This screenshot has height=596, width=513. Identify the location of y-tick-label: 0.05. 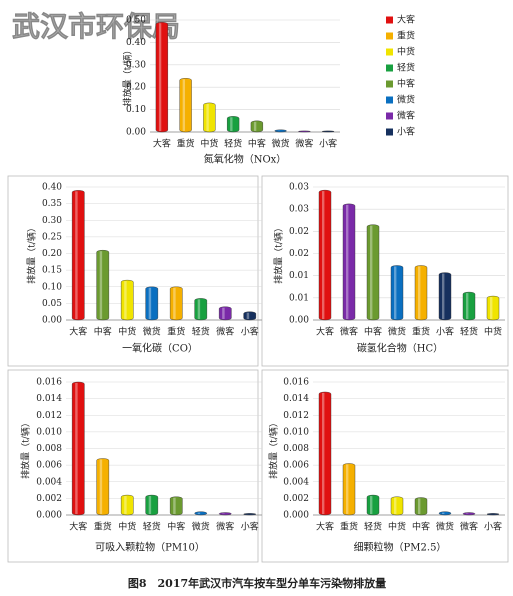
(52, 304).